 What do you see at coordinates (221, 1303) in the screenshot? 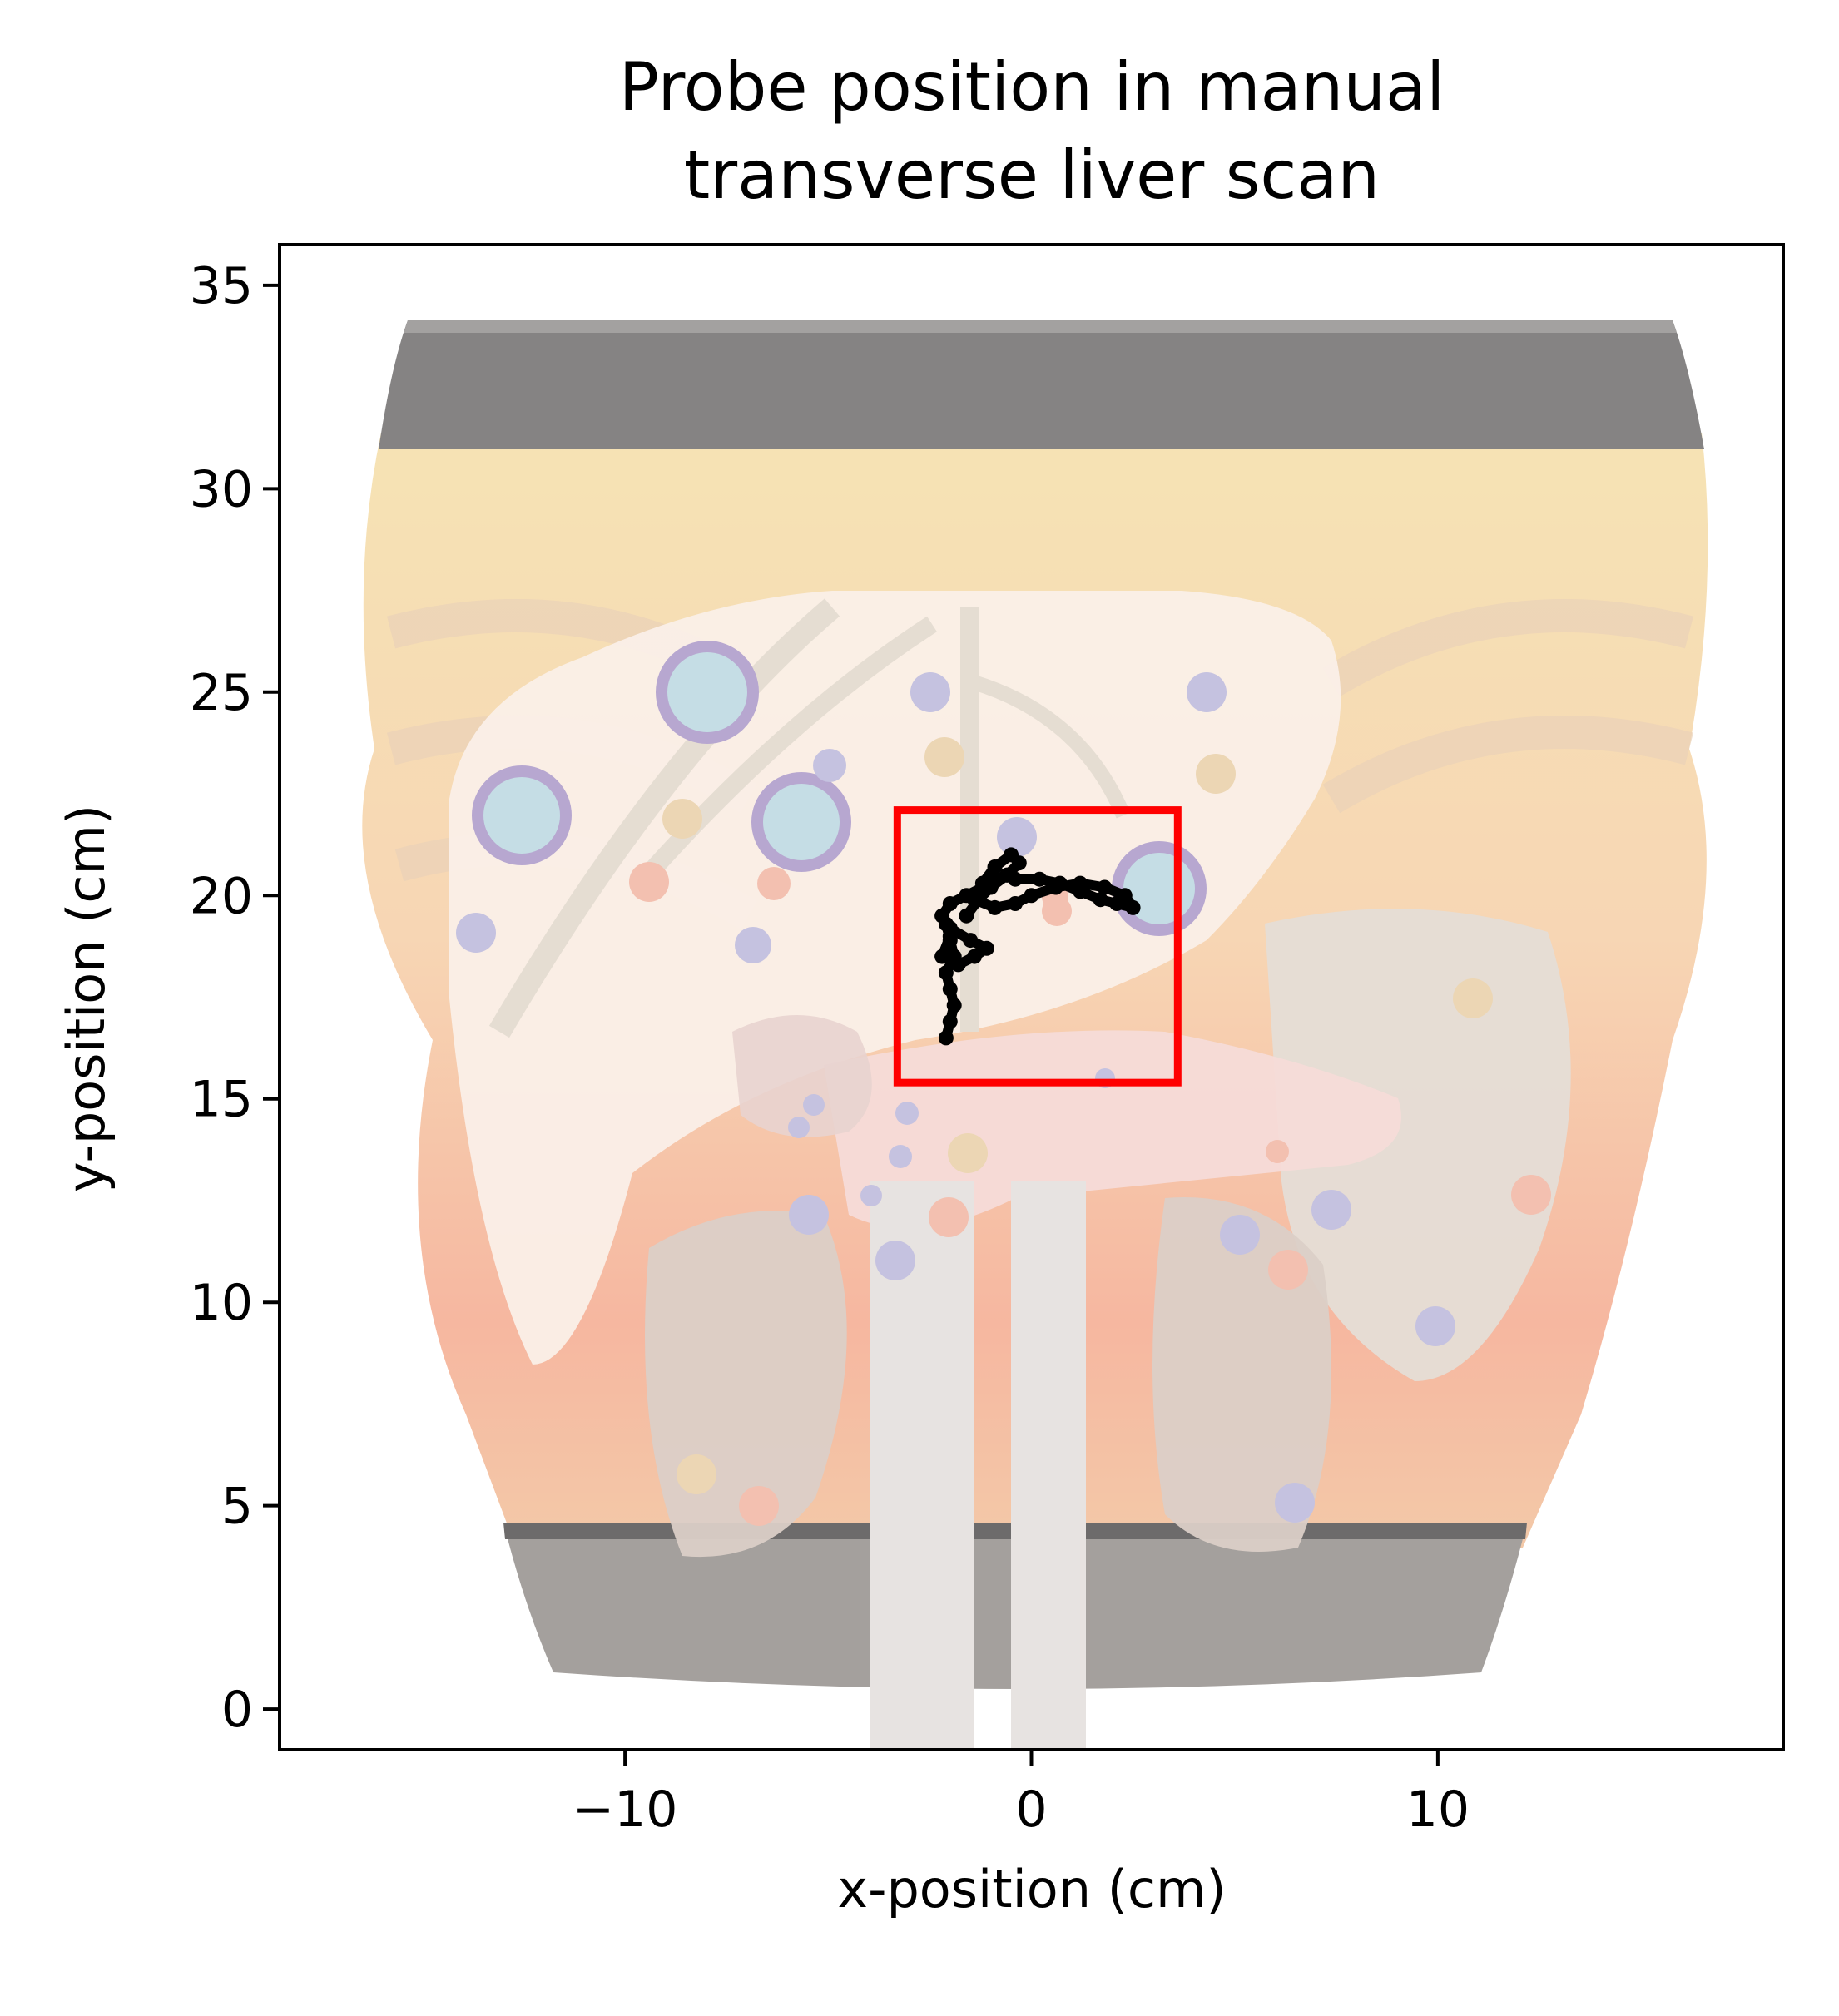
I see `y-tick-label: 10` at bounding box center [221, 1303].